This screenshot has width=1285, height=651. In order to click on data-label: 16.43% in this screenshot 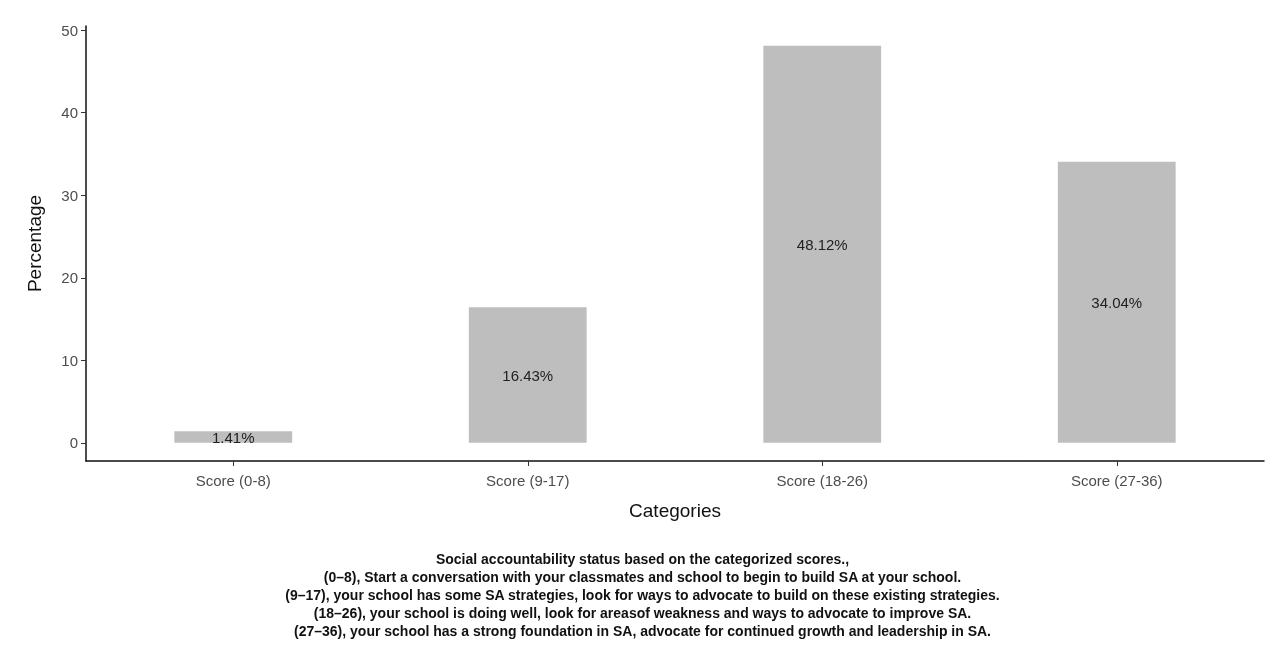, I will do `click(528, 375)`.